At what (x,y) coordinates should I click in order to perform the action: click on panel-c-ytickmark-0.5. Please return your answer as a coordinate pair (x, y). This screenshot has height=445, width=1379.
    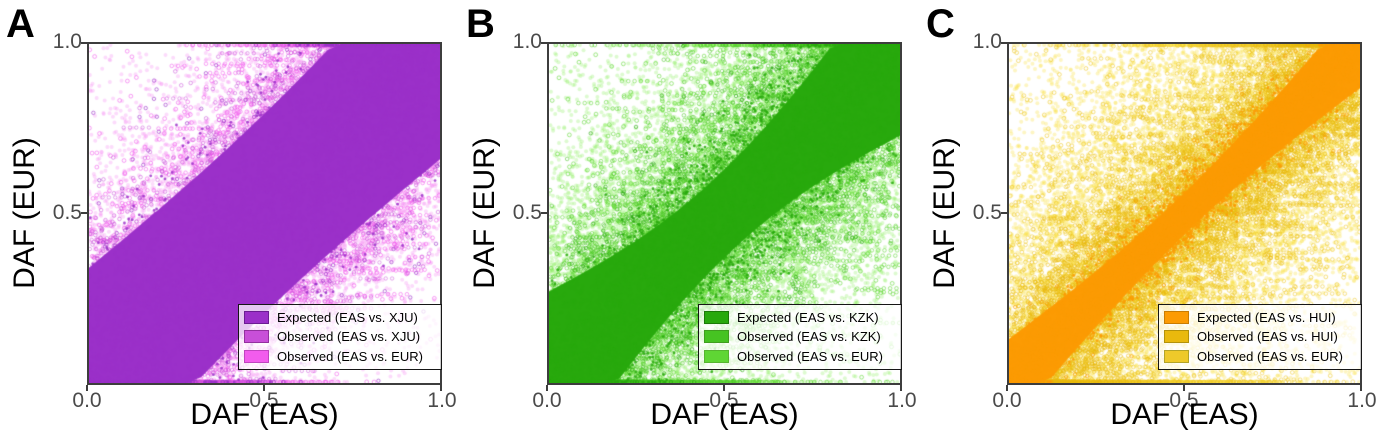
    Looking at the image, I should click on (1004, 213).